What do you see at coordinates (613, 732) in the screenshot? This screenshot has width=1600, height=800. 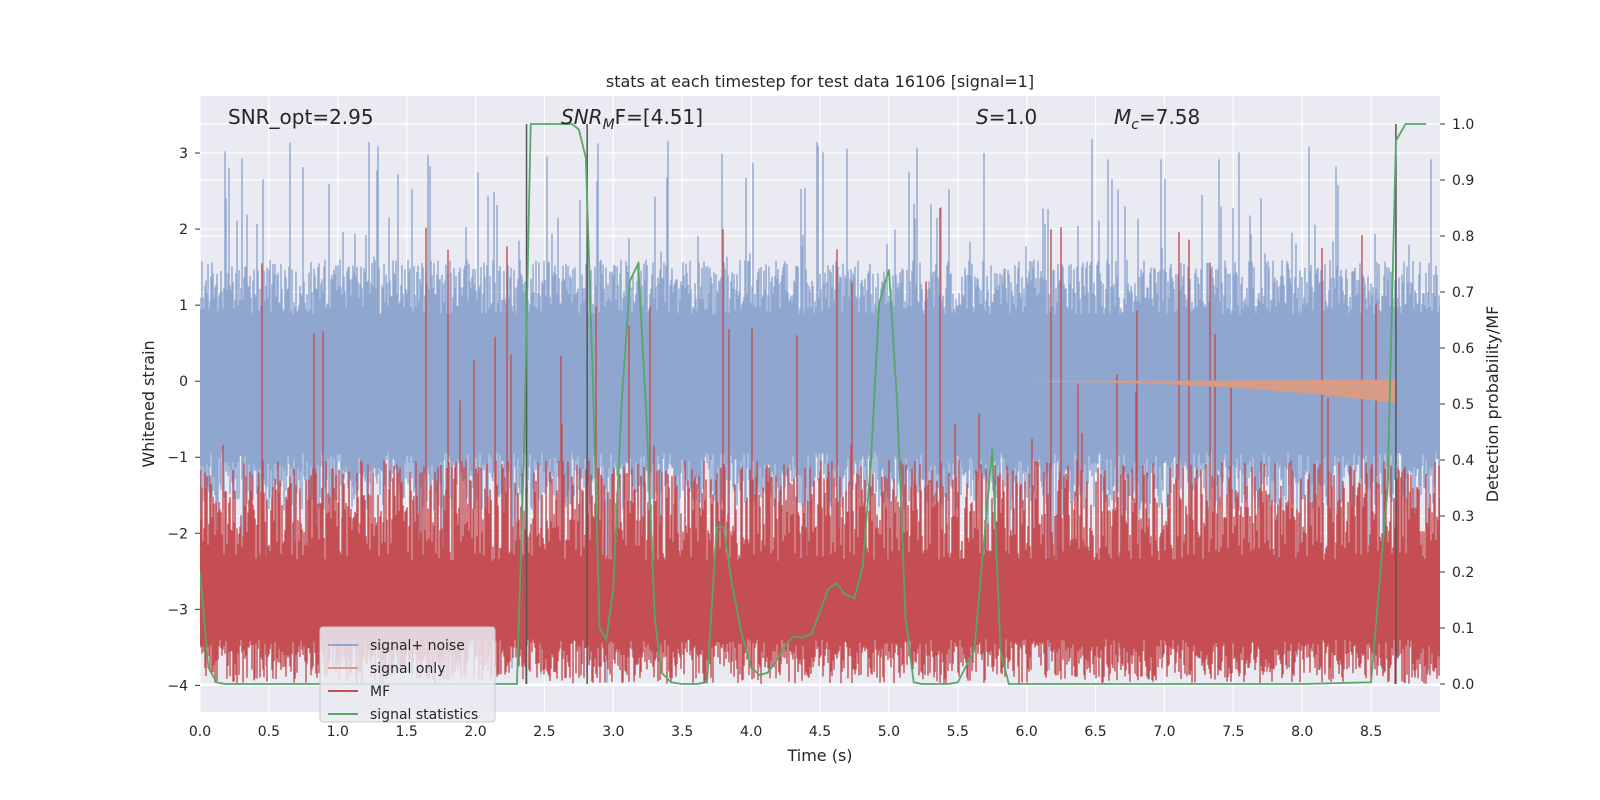 I see `x-tick-label: 3.0` at bounding box center [613, 732].